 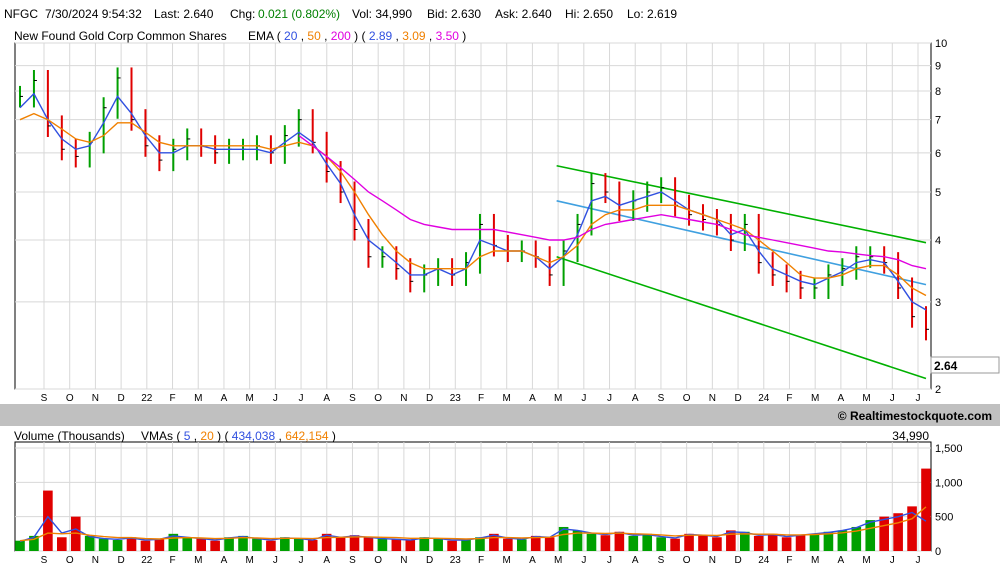 I want to click on vma-label: VMAs, so click(x=157, y=436).